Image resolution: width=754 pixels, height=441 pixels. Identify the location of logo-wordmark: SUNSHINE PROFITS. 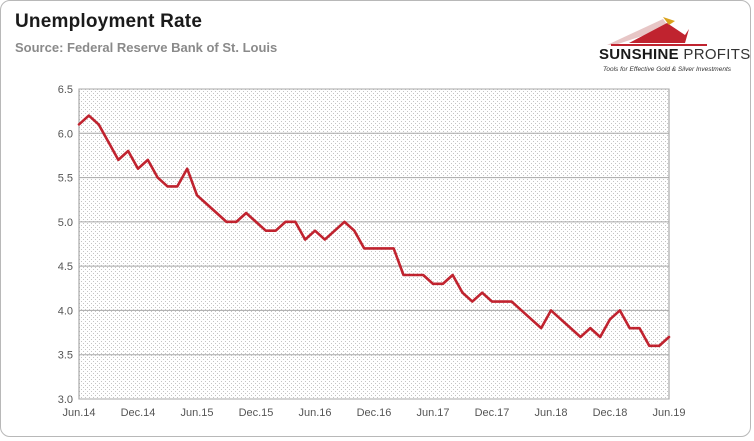
(675, 54).